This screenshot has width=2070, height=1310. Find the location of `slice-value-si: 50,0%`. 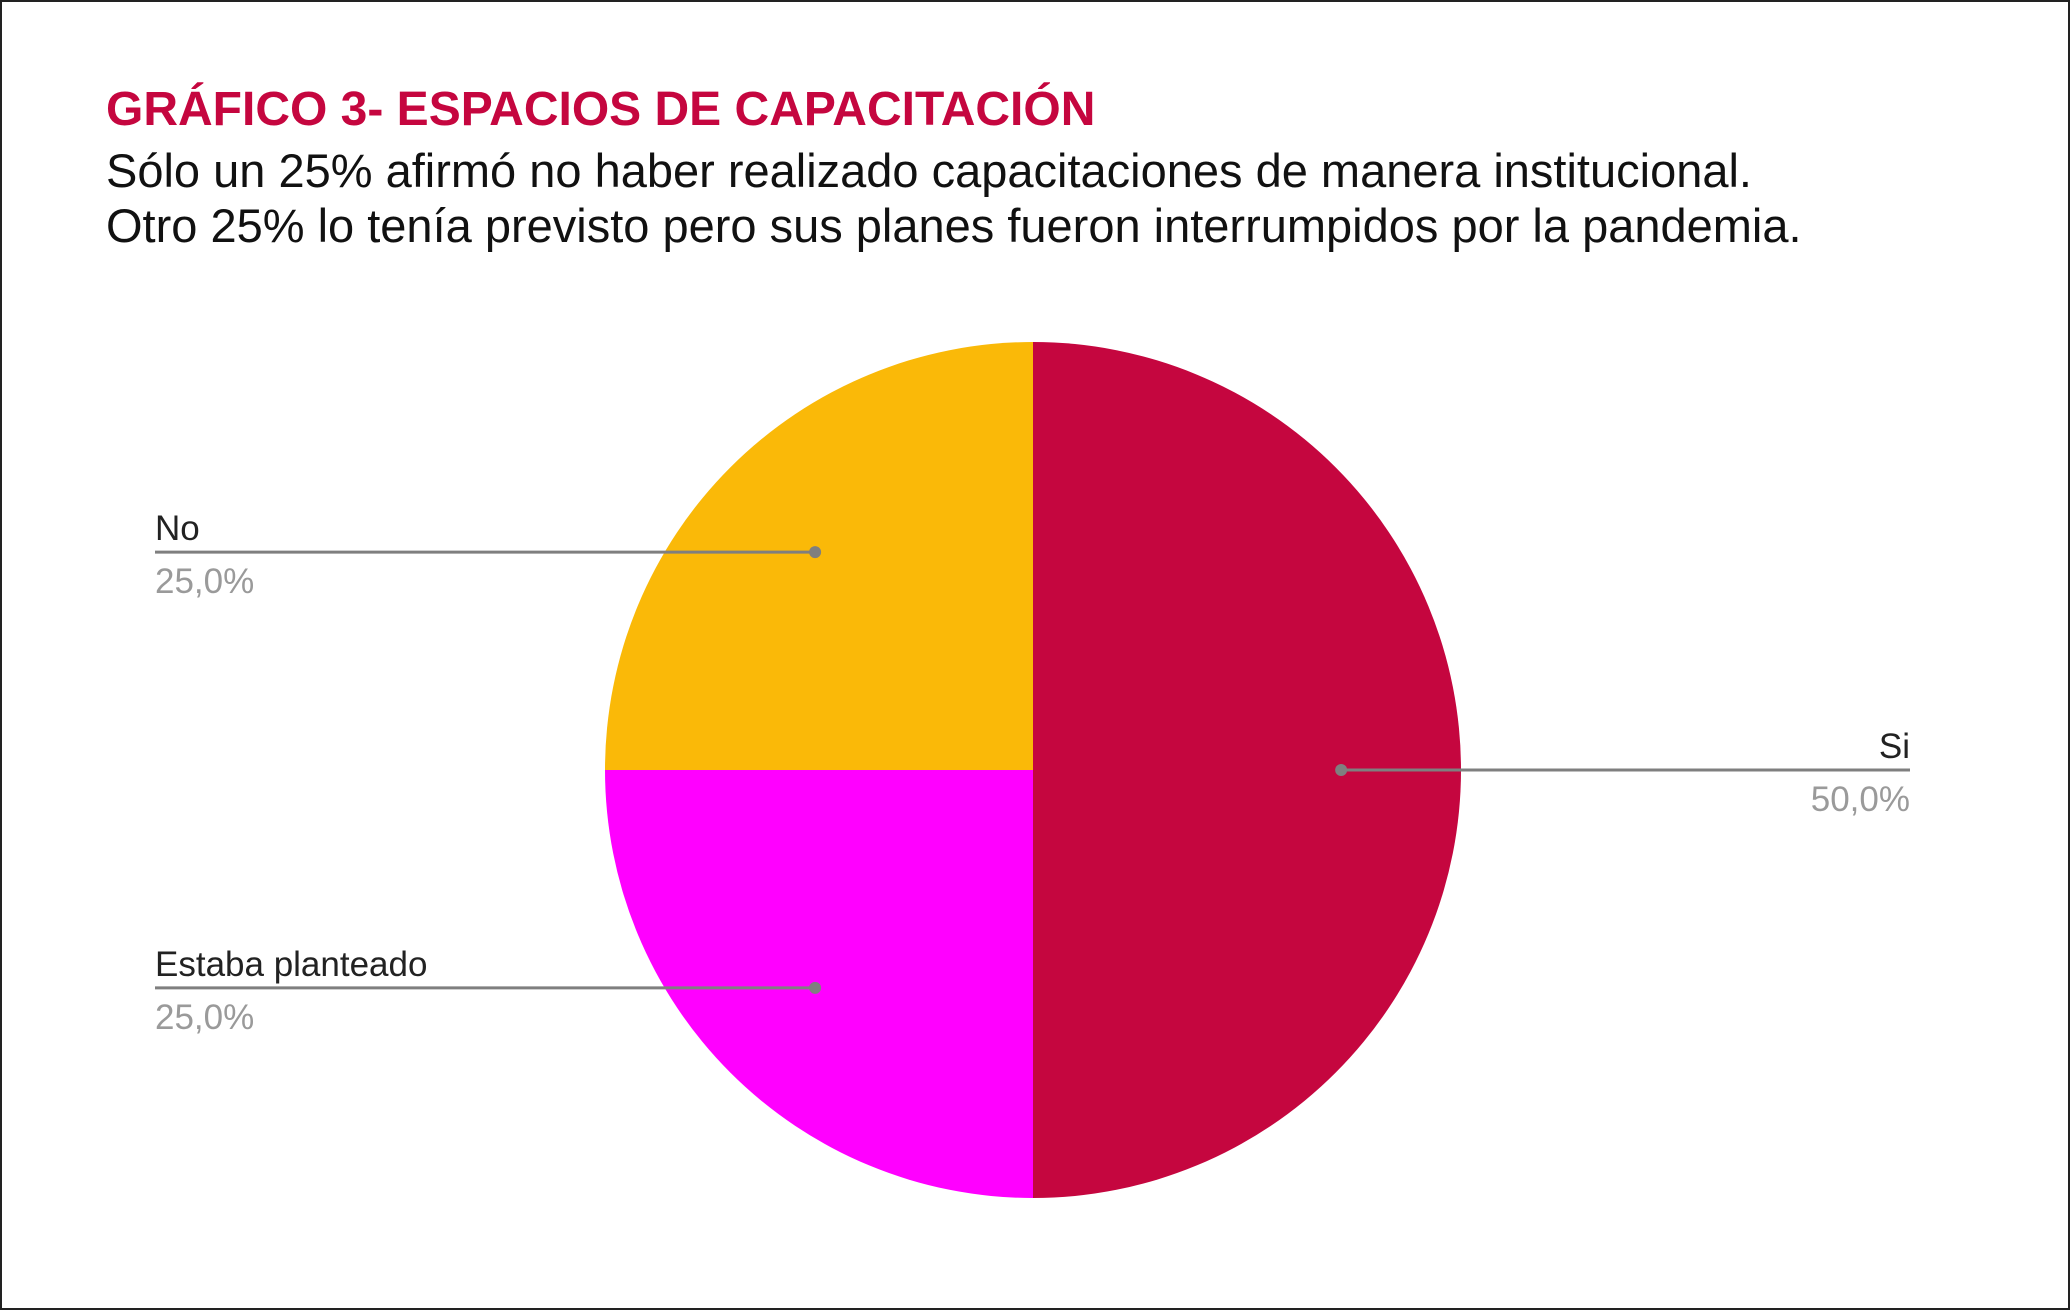

slice-value-si: 50,0% is located at coordinates (1860, 799).